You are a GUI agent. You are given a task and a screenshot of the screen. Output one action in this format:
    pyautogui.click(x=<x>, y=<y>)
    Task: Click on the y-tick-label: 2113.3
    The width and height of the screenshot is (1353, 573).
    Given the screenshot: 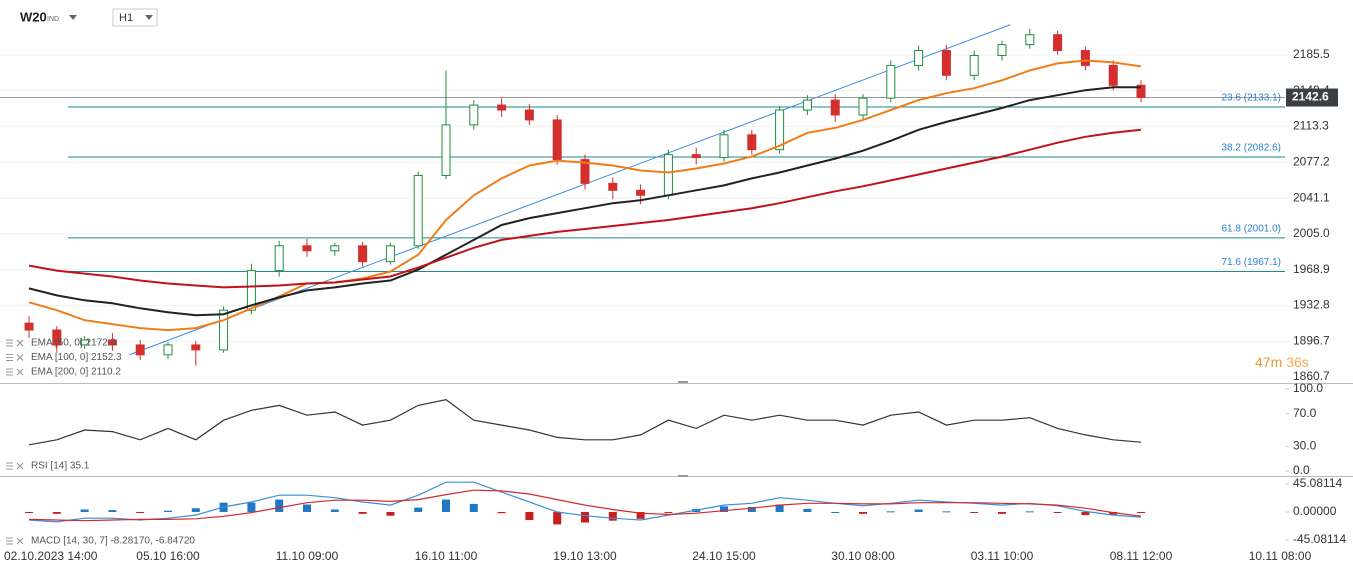 What is the action you would take?
    pyautogui.click(x=1311, y=126)
    